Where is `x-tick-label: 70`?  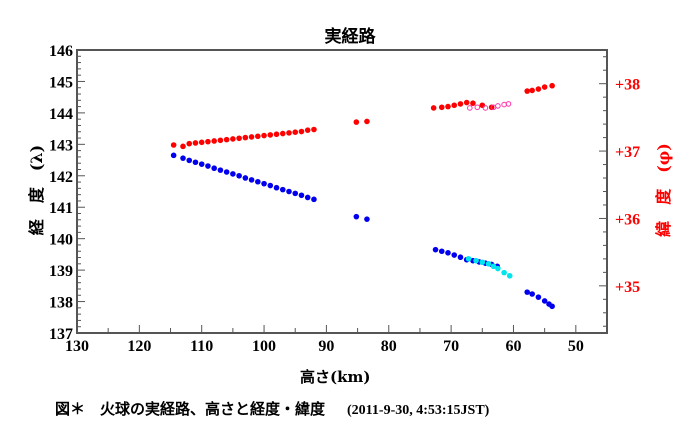
x-tick-label: 70 is located at coordinates (451, 346).